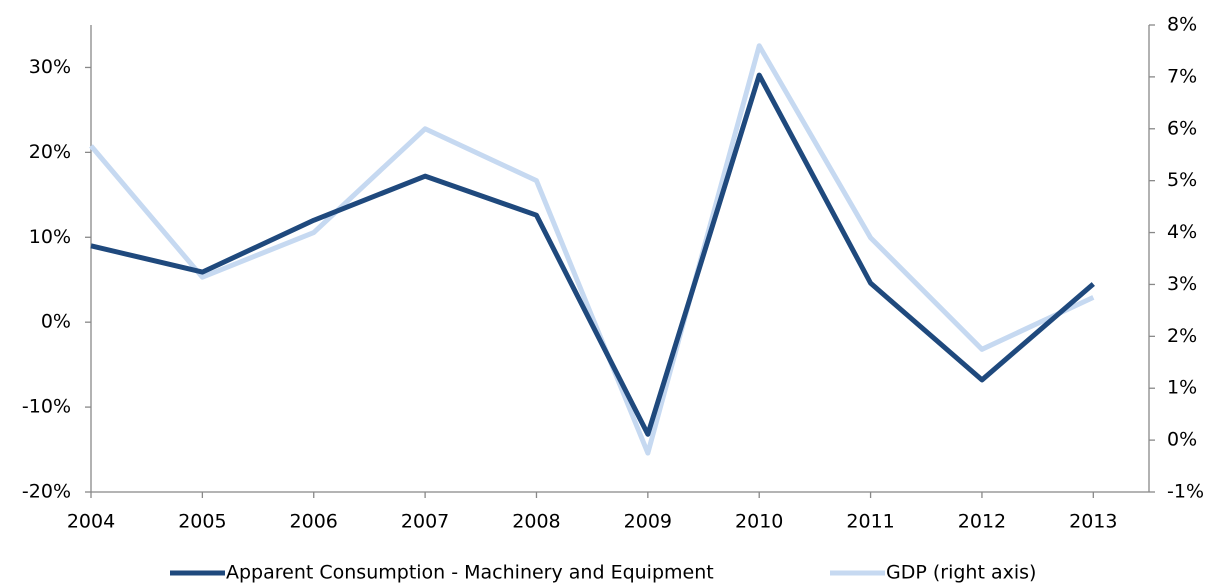  What do you see at coordinates (870, 522) in the screenshot?
I see `x-tick-label: 2011` at bounding box center [870, 522].